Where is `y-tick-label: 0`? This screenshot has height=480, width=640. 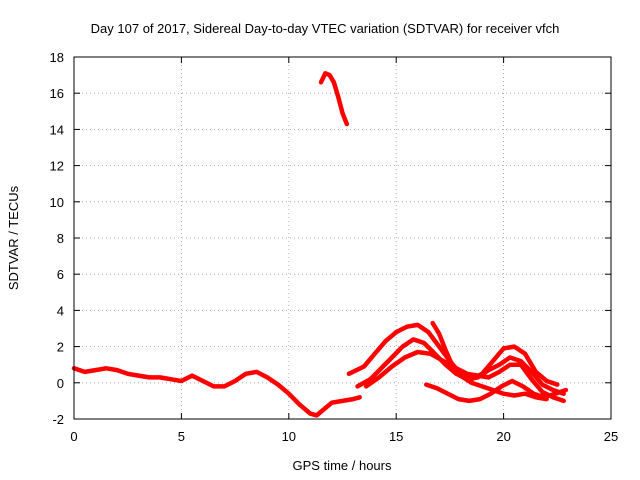
y-tick-label: 0 is located at coordinates (60, 383).